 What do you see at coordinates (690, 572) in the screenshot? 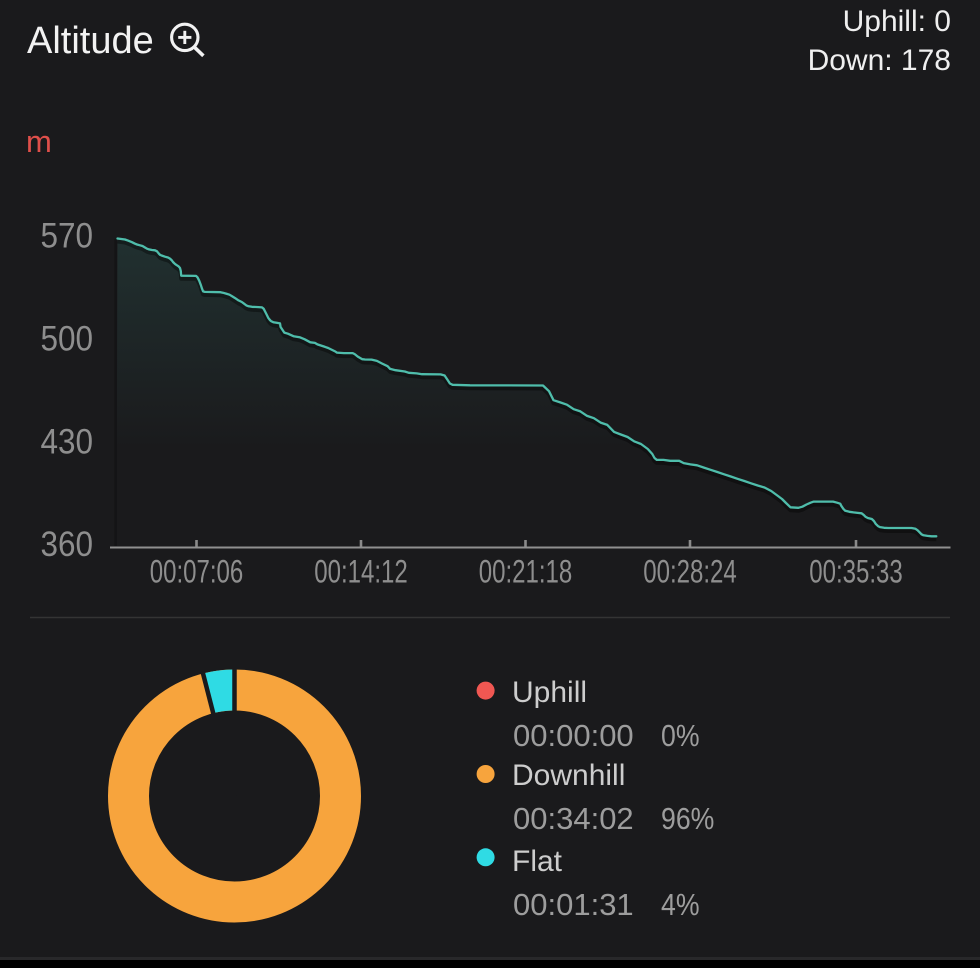
I see `svg-text: 00:28:24` at bounding box center [690, 572].